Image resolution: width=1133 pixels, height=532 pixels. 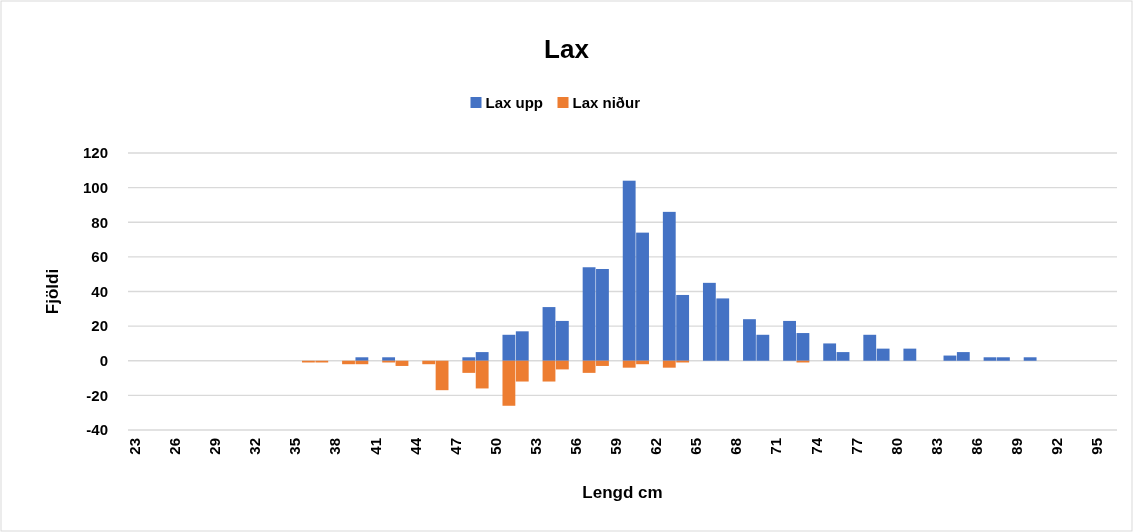 I want to click on chart-title: Lax, so click(x=567, y=49).